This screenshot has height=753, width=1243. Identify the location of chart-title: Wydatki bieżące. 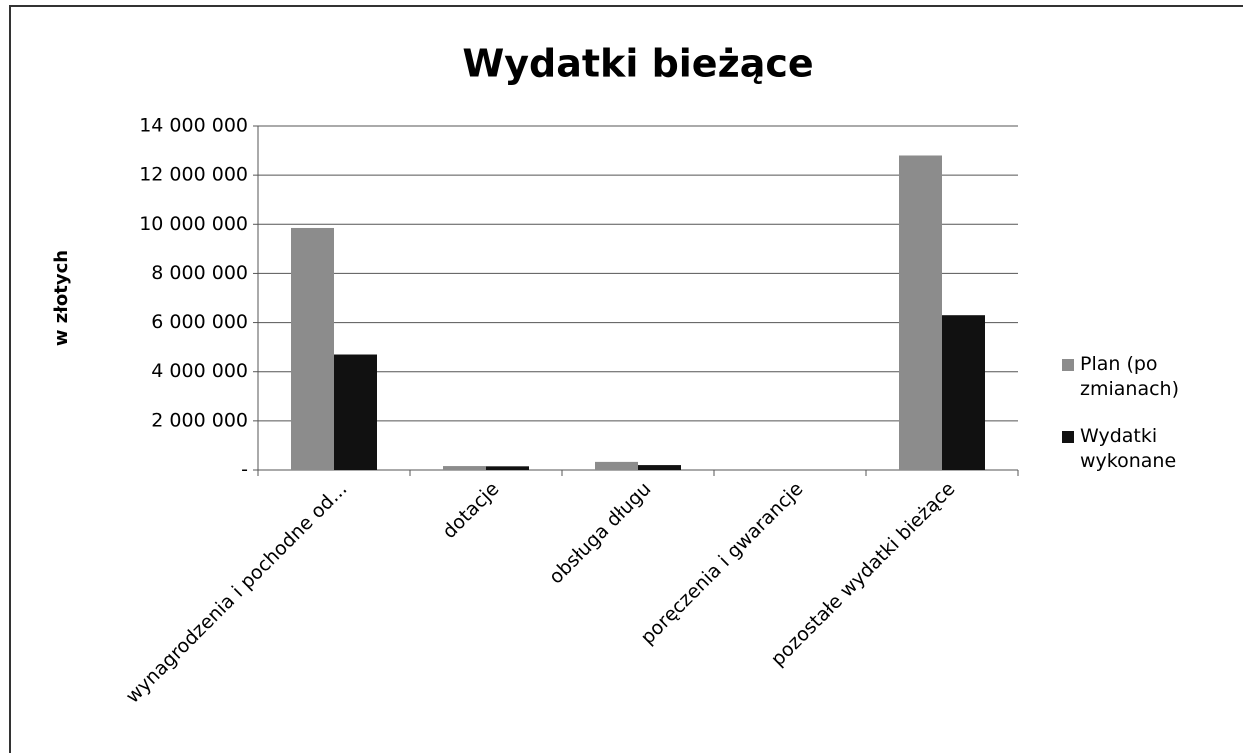
(637, 64).